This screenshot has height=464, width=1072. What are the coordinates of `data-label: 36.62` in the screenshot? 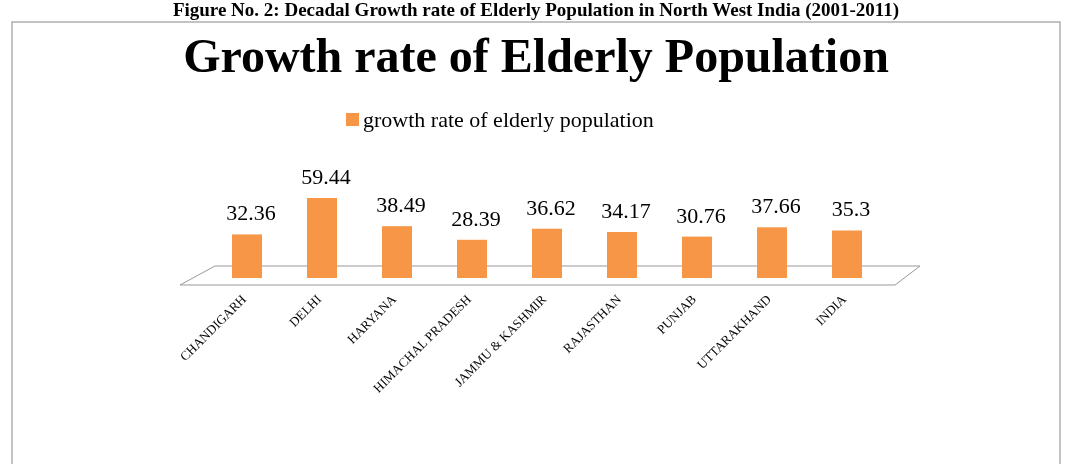 It's located at (551, 207).